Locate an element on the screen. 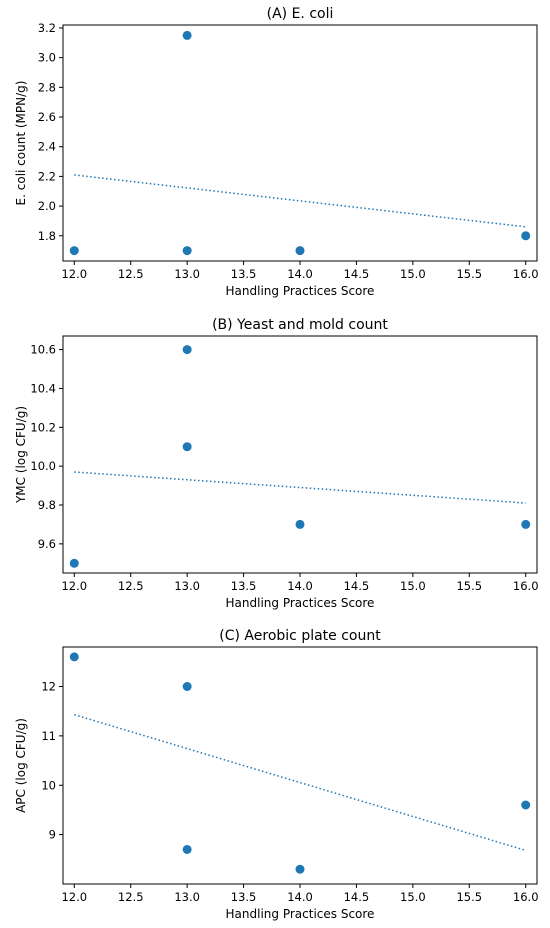 This screenshot has width=550, height=928. y-tick-label: 10 is located at coordinates (48, 785).